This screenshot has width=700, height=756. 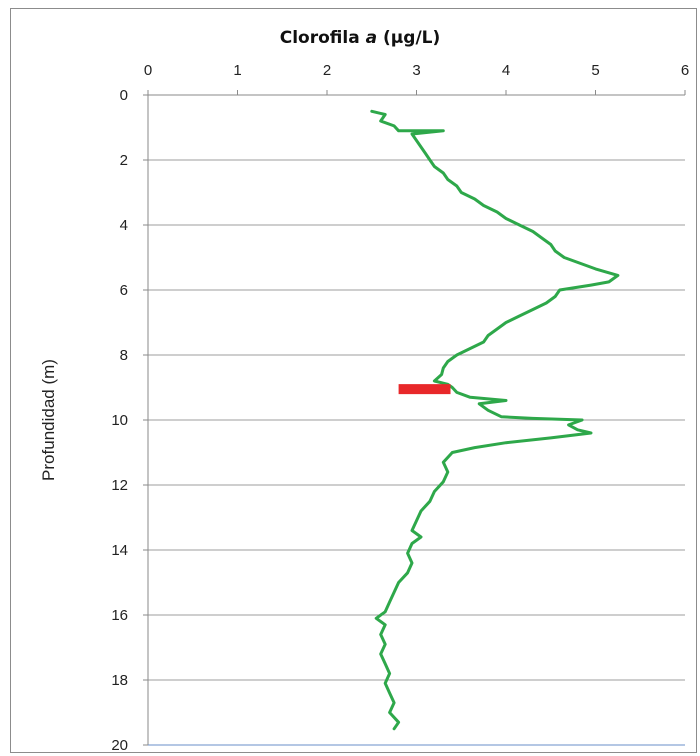 What do you see at coordinates (327, 70) in the screenshot?
I see `x-tick-label-2: 2` at bounding box center [327, 70].